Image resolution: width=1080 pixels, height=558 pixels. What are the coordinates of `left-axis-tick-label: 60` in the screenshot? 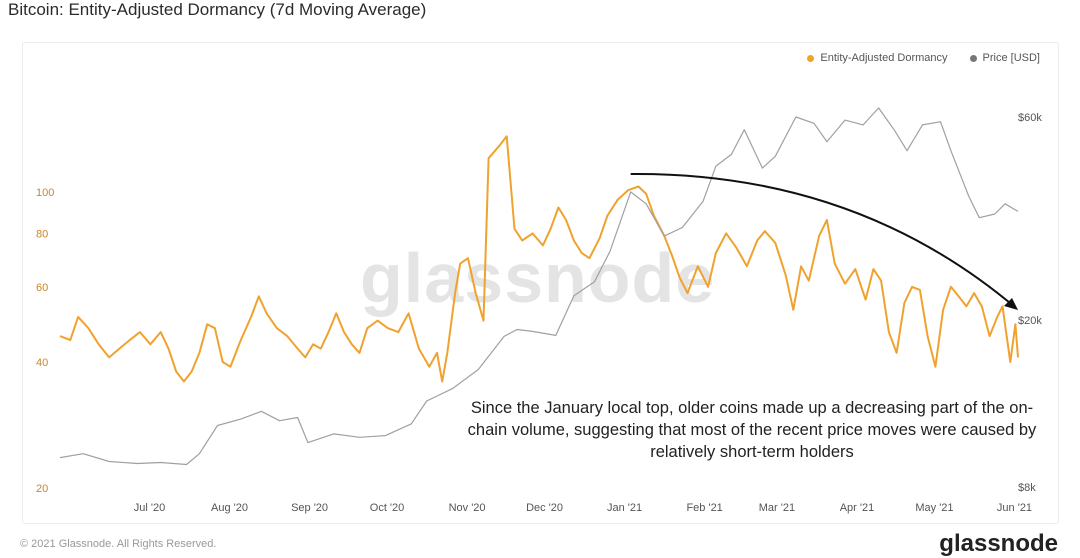 It's located at (42, 288).